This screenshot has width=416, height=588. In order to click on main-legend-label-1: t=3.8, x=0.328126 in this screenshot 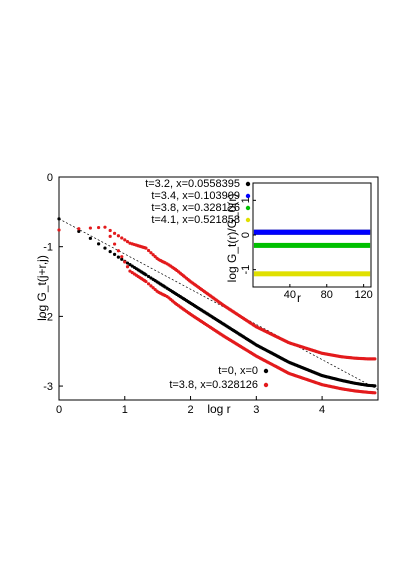, I will do `click(213, 385)`.